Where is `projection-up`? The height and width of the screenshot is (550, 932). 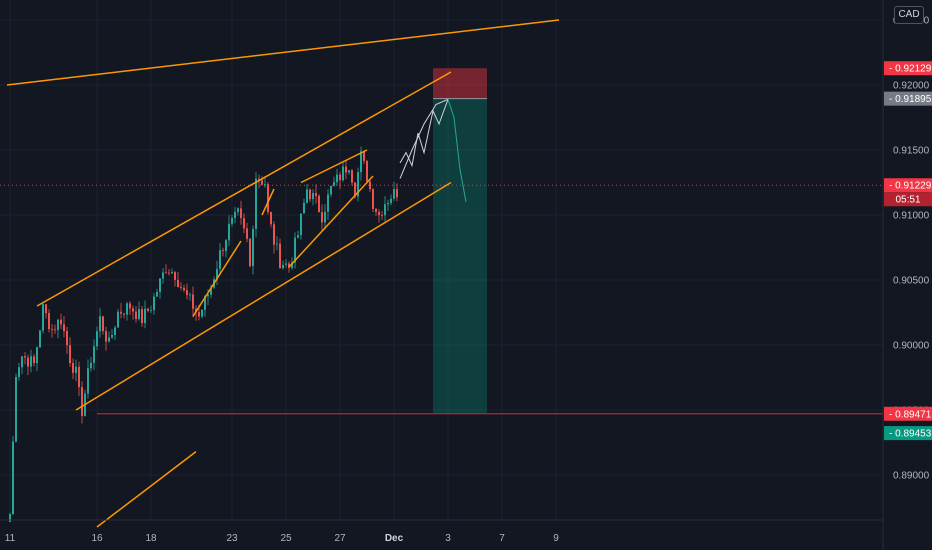 projection-up is located at coordinates (424, 133).